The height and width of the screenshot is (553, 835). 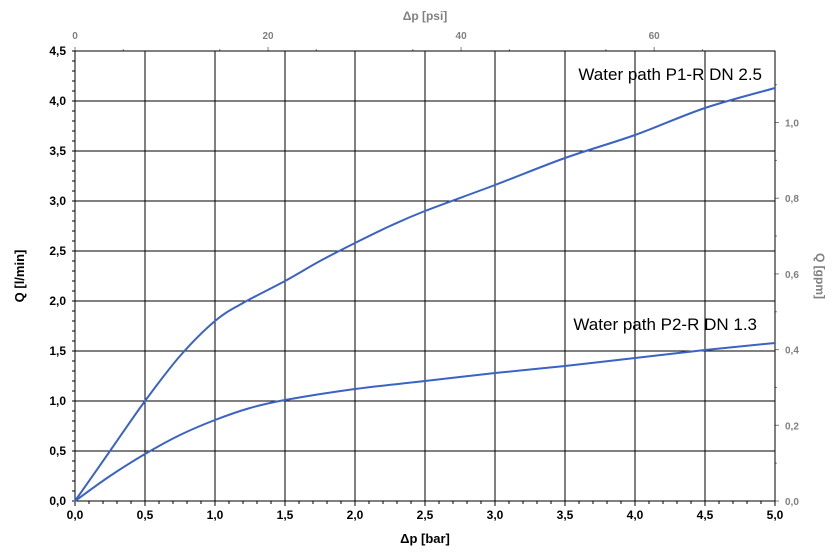 What do you see at coordinates (57, 51) in the screenshot?
I see `y-tick-label: 4,5` at bounding box center [57, 51].